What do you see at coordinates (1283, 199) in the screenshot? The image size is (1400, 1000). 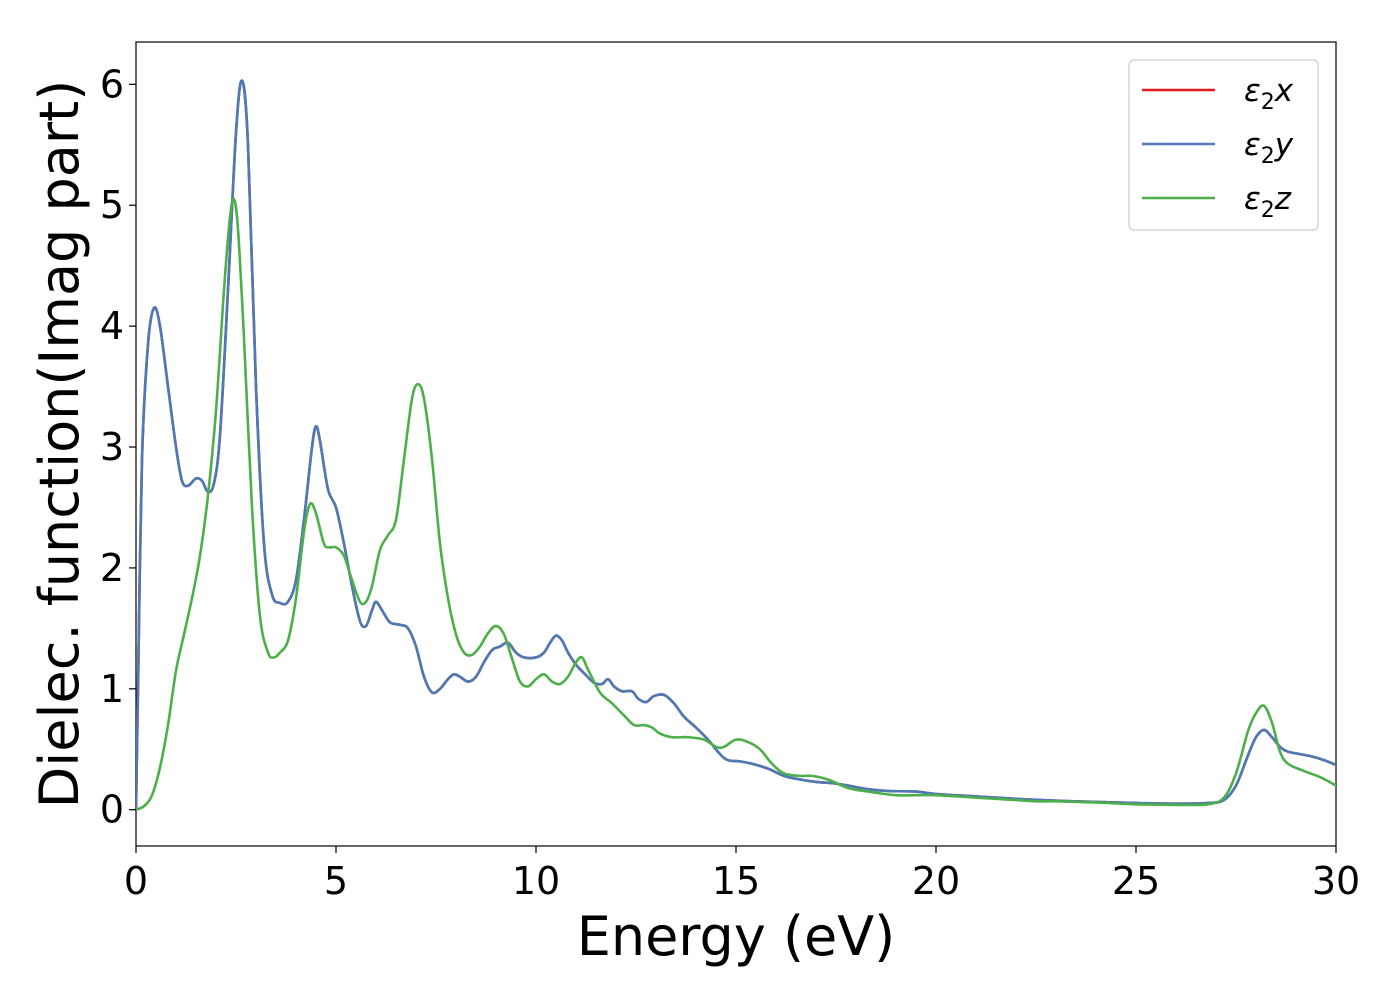 I see `legend-label-component: z` at bounding box center [1283, 199].